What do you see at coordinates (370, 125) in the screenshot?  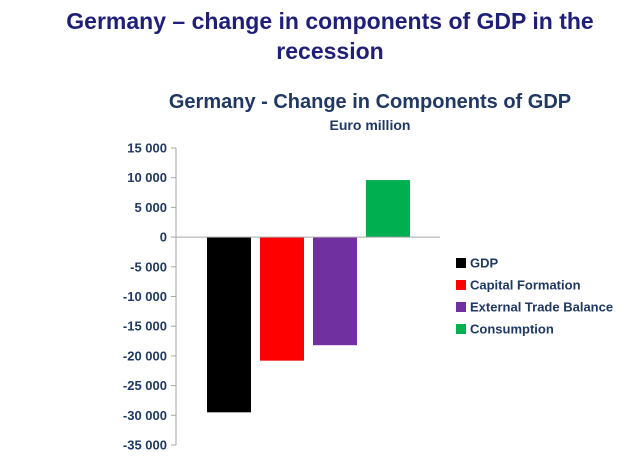 I see `chart-subtitle: Euro million` at bounding box center [370, 125].